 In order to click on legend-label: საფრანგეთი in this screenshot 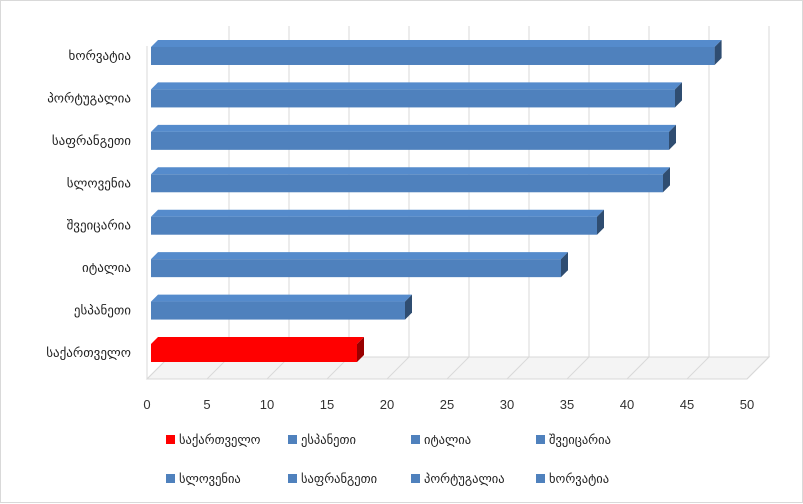, I will do `click(339, 478)`.